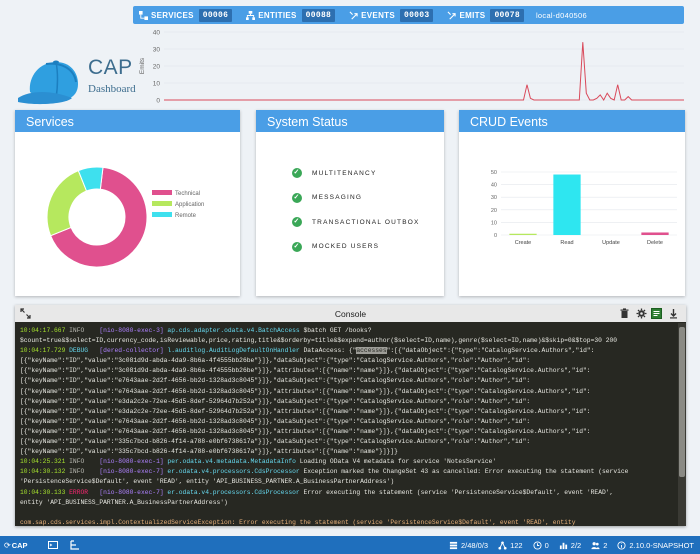 This screenshot has height=554, width=700. I want to click on footer-brand-label: CAP, so click(19, 545).